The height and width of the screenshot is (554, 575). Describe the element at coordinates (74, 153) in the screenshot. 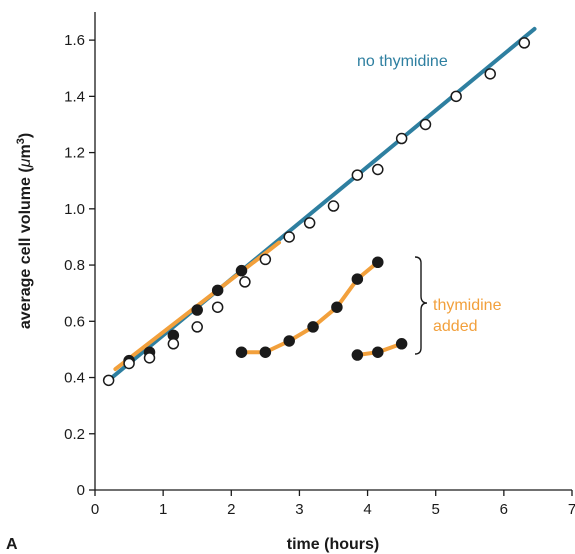

I see `y-tick-label: 1.2` at that location.